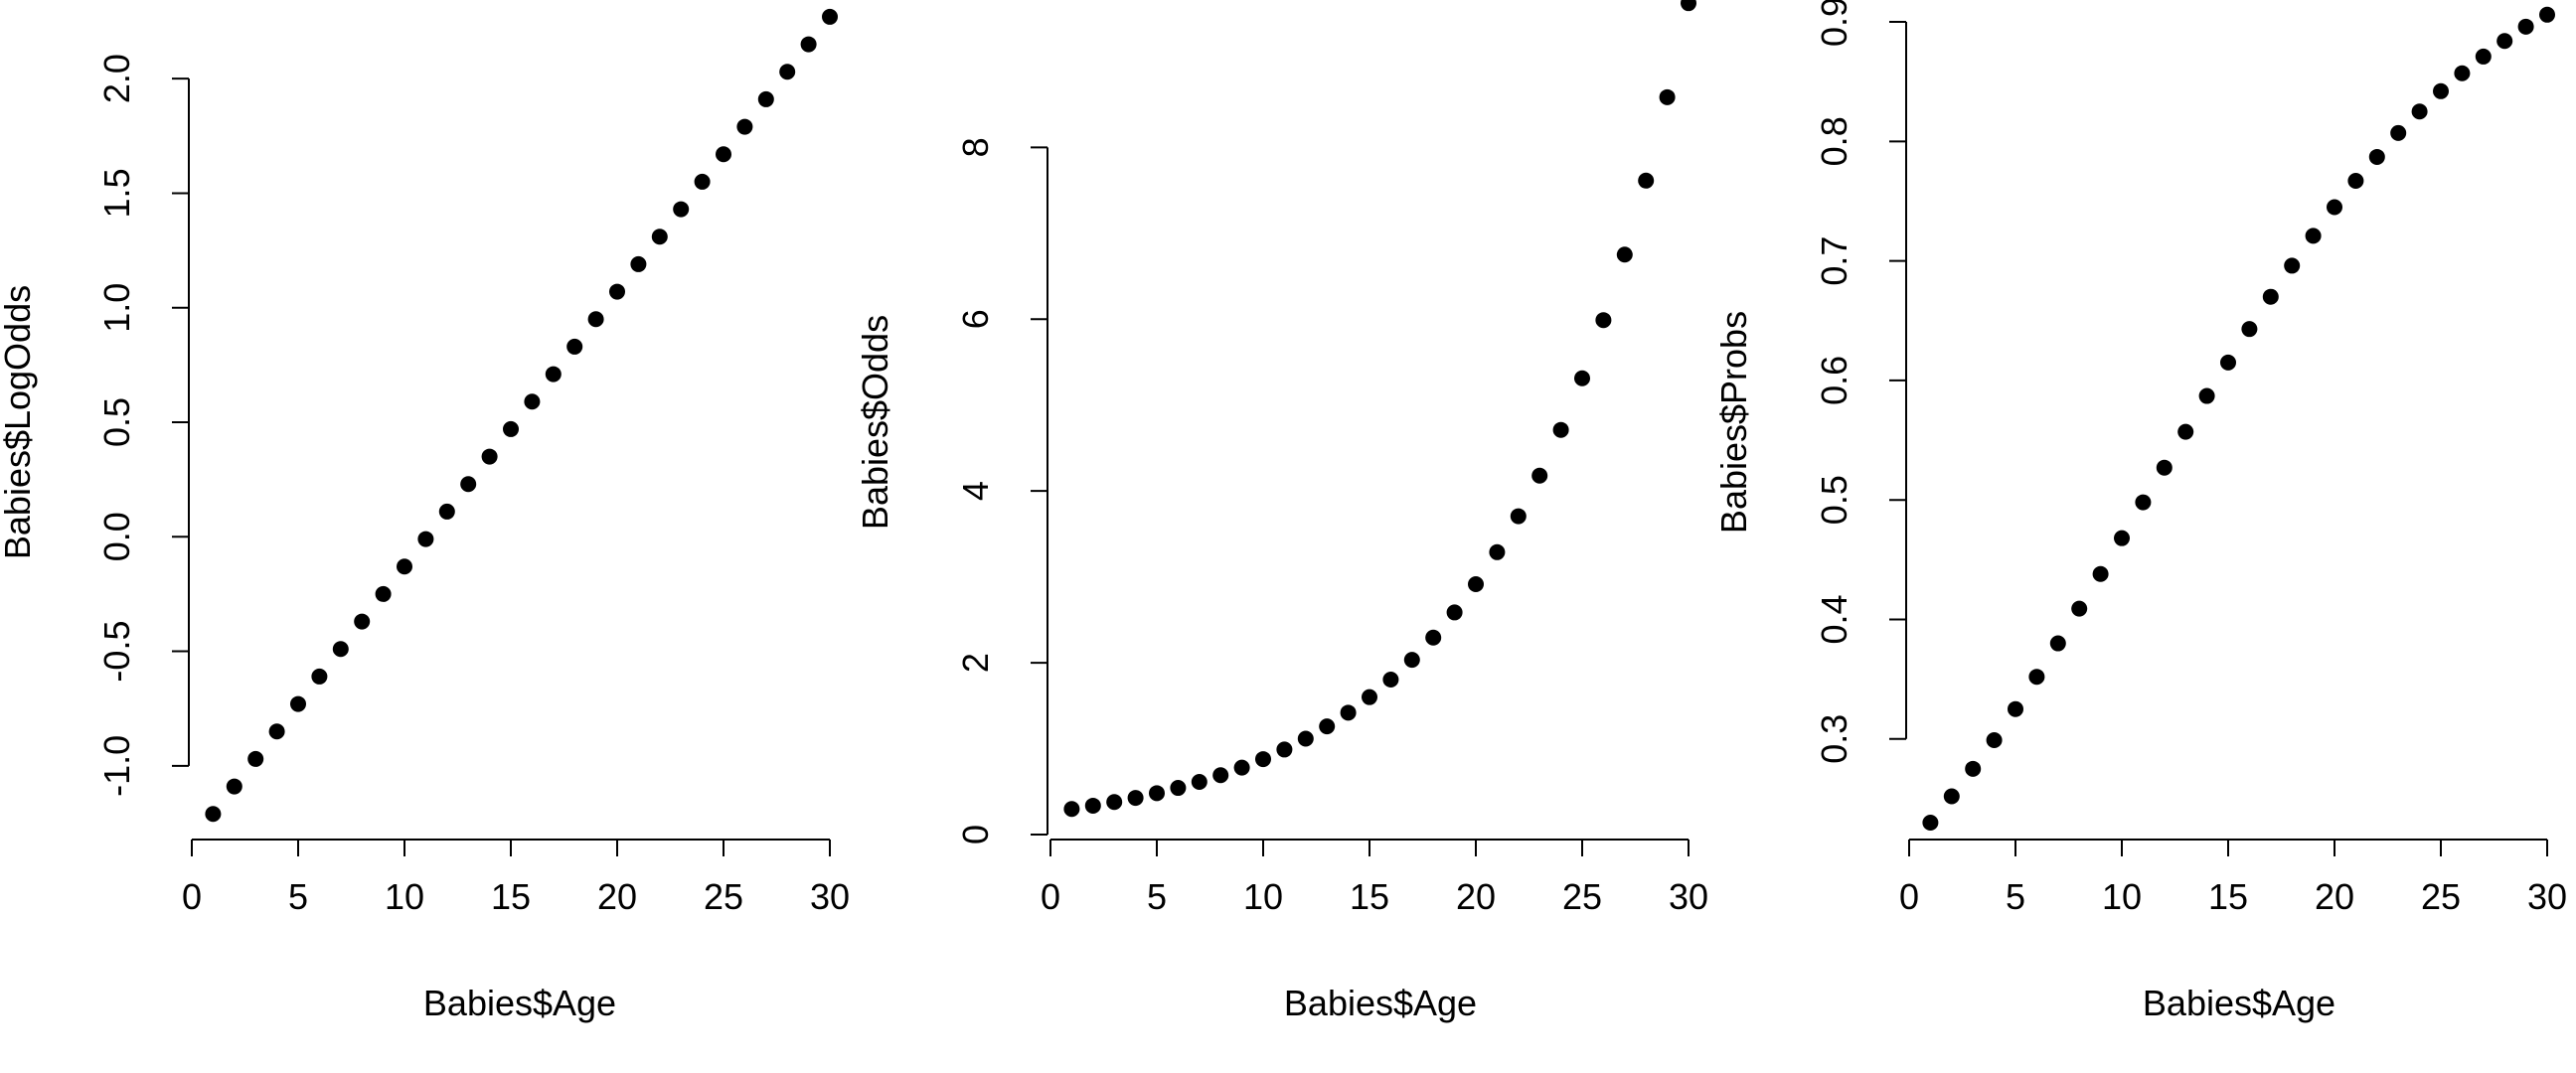 Image resolution: width=2576 pixels, height=1073 pixels. I want to click on y-axis-title: Babies$Odds, so click(875, 422).